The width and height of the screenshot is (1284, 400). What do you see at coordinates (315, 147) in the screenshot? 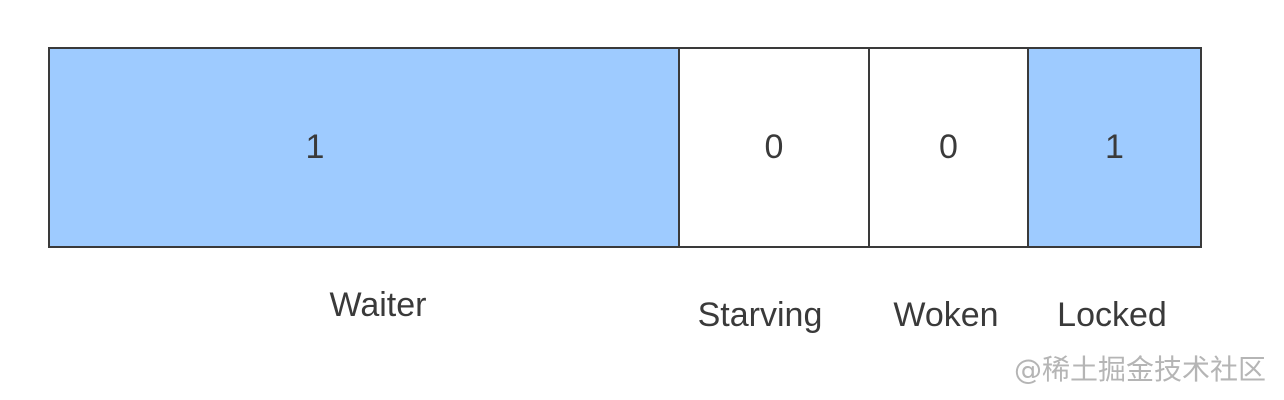
I see `waiter-field-value: 1` at bounding box center [315, 147].